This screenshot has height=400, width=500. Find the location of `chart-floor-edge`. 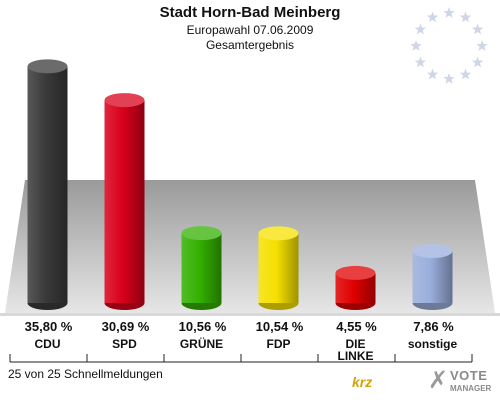

chart-floor-edge is located at coordinates (250, 314).